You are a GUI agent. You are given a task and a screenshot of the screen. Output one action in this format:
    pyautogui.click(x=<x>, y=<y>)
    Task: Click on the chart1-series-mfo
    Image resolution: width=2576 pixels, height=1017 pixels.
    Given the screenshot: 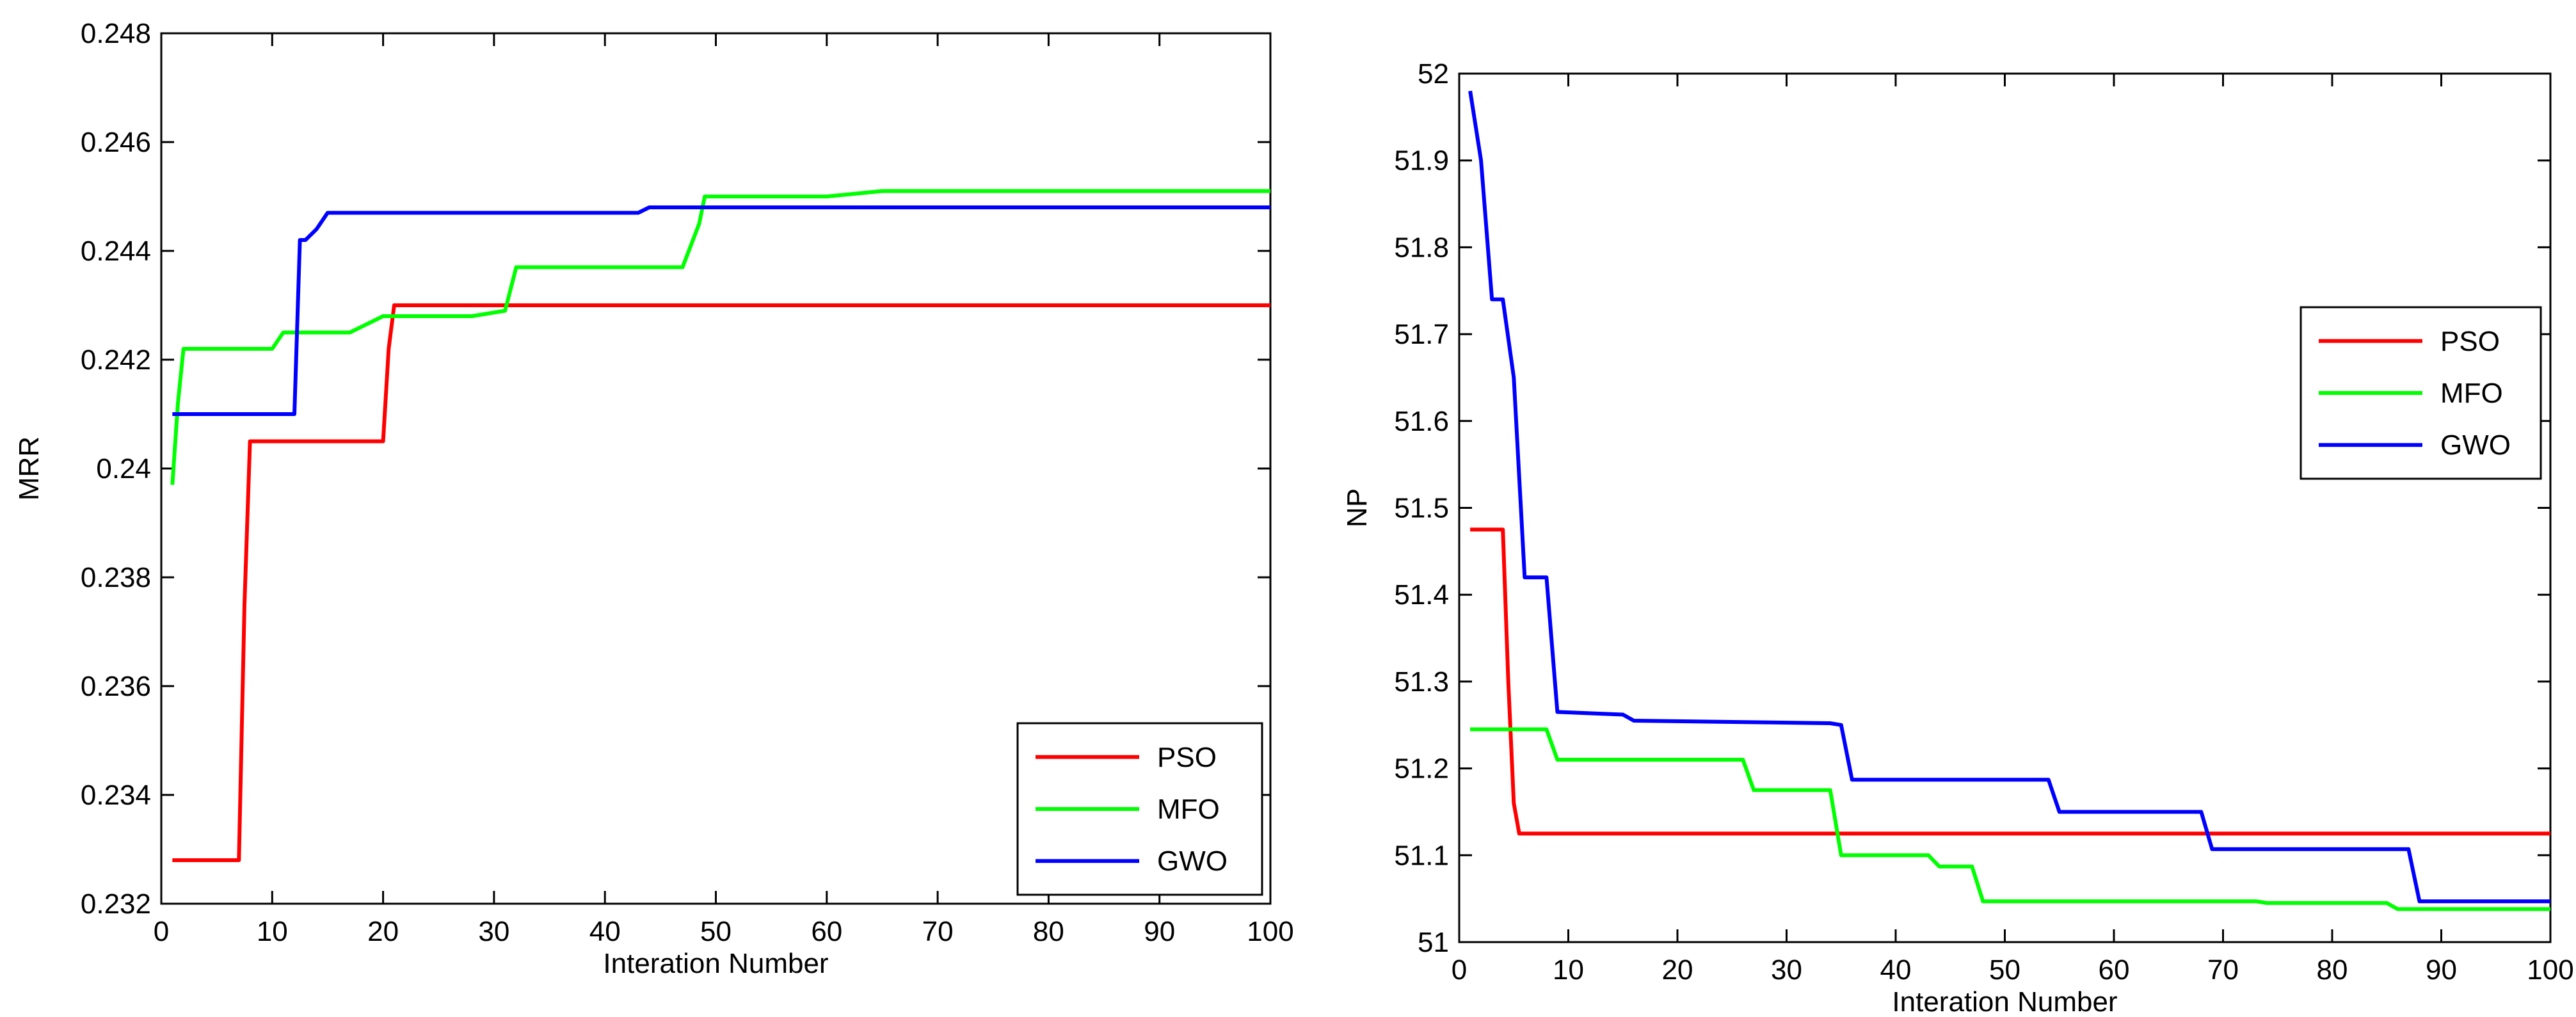 What is the action you would take?
    pyautogui.click(x=720, y=337)
    